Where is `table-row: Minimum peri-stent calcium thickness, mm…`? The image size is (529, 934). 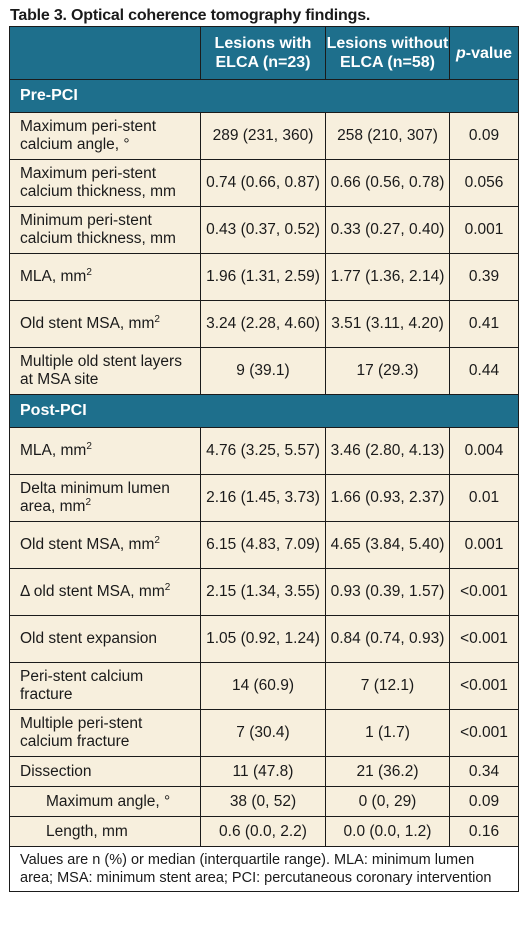
table-row: Minimum peri-stent calcium thickness, mm… is located at coordinates (264, 230).